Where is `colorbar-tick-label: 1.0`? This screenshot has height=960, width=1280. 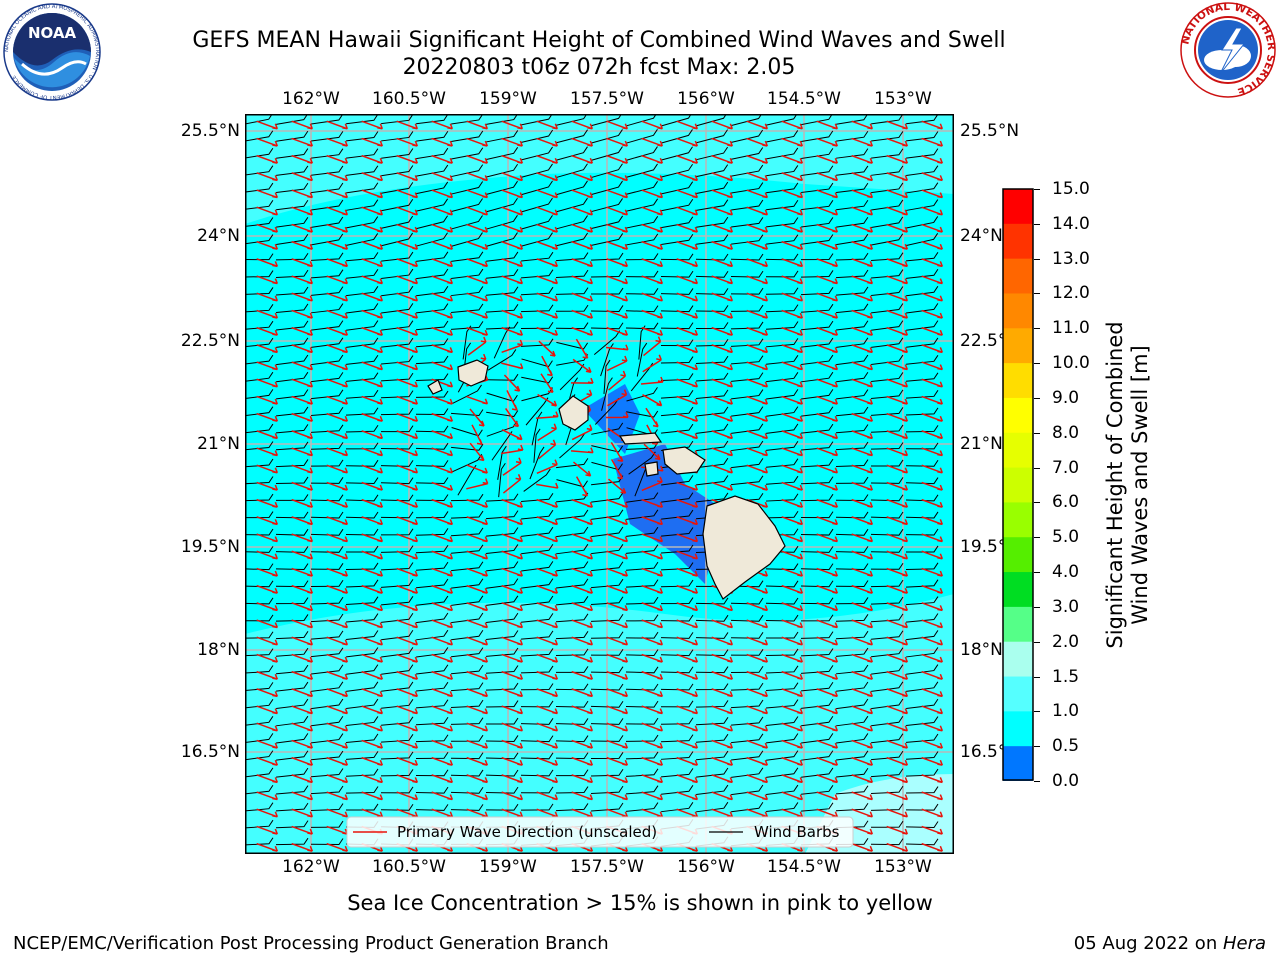 colorbar-tick-label: 1.0 is located at coordinates (1066, 711).